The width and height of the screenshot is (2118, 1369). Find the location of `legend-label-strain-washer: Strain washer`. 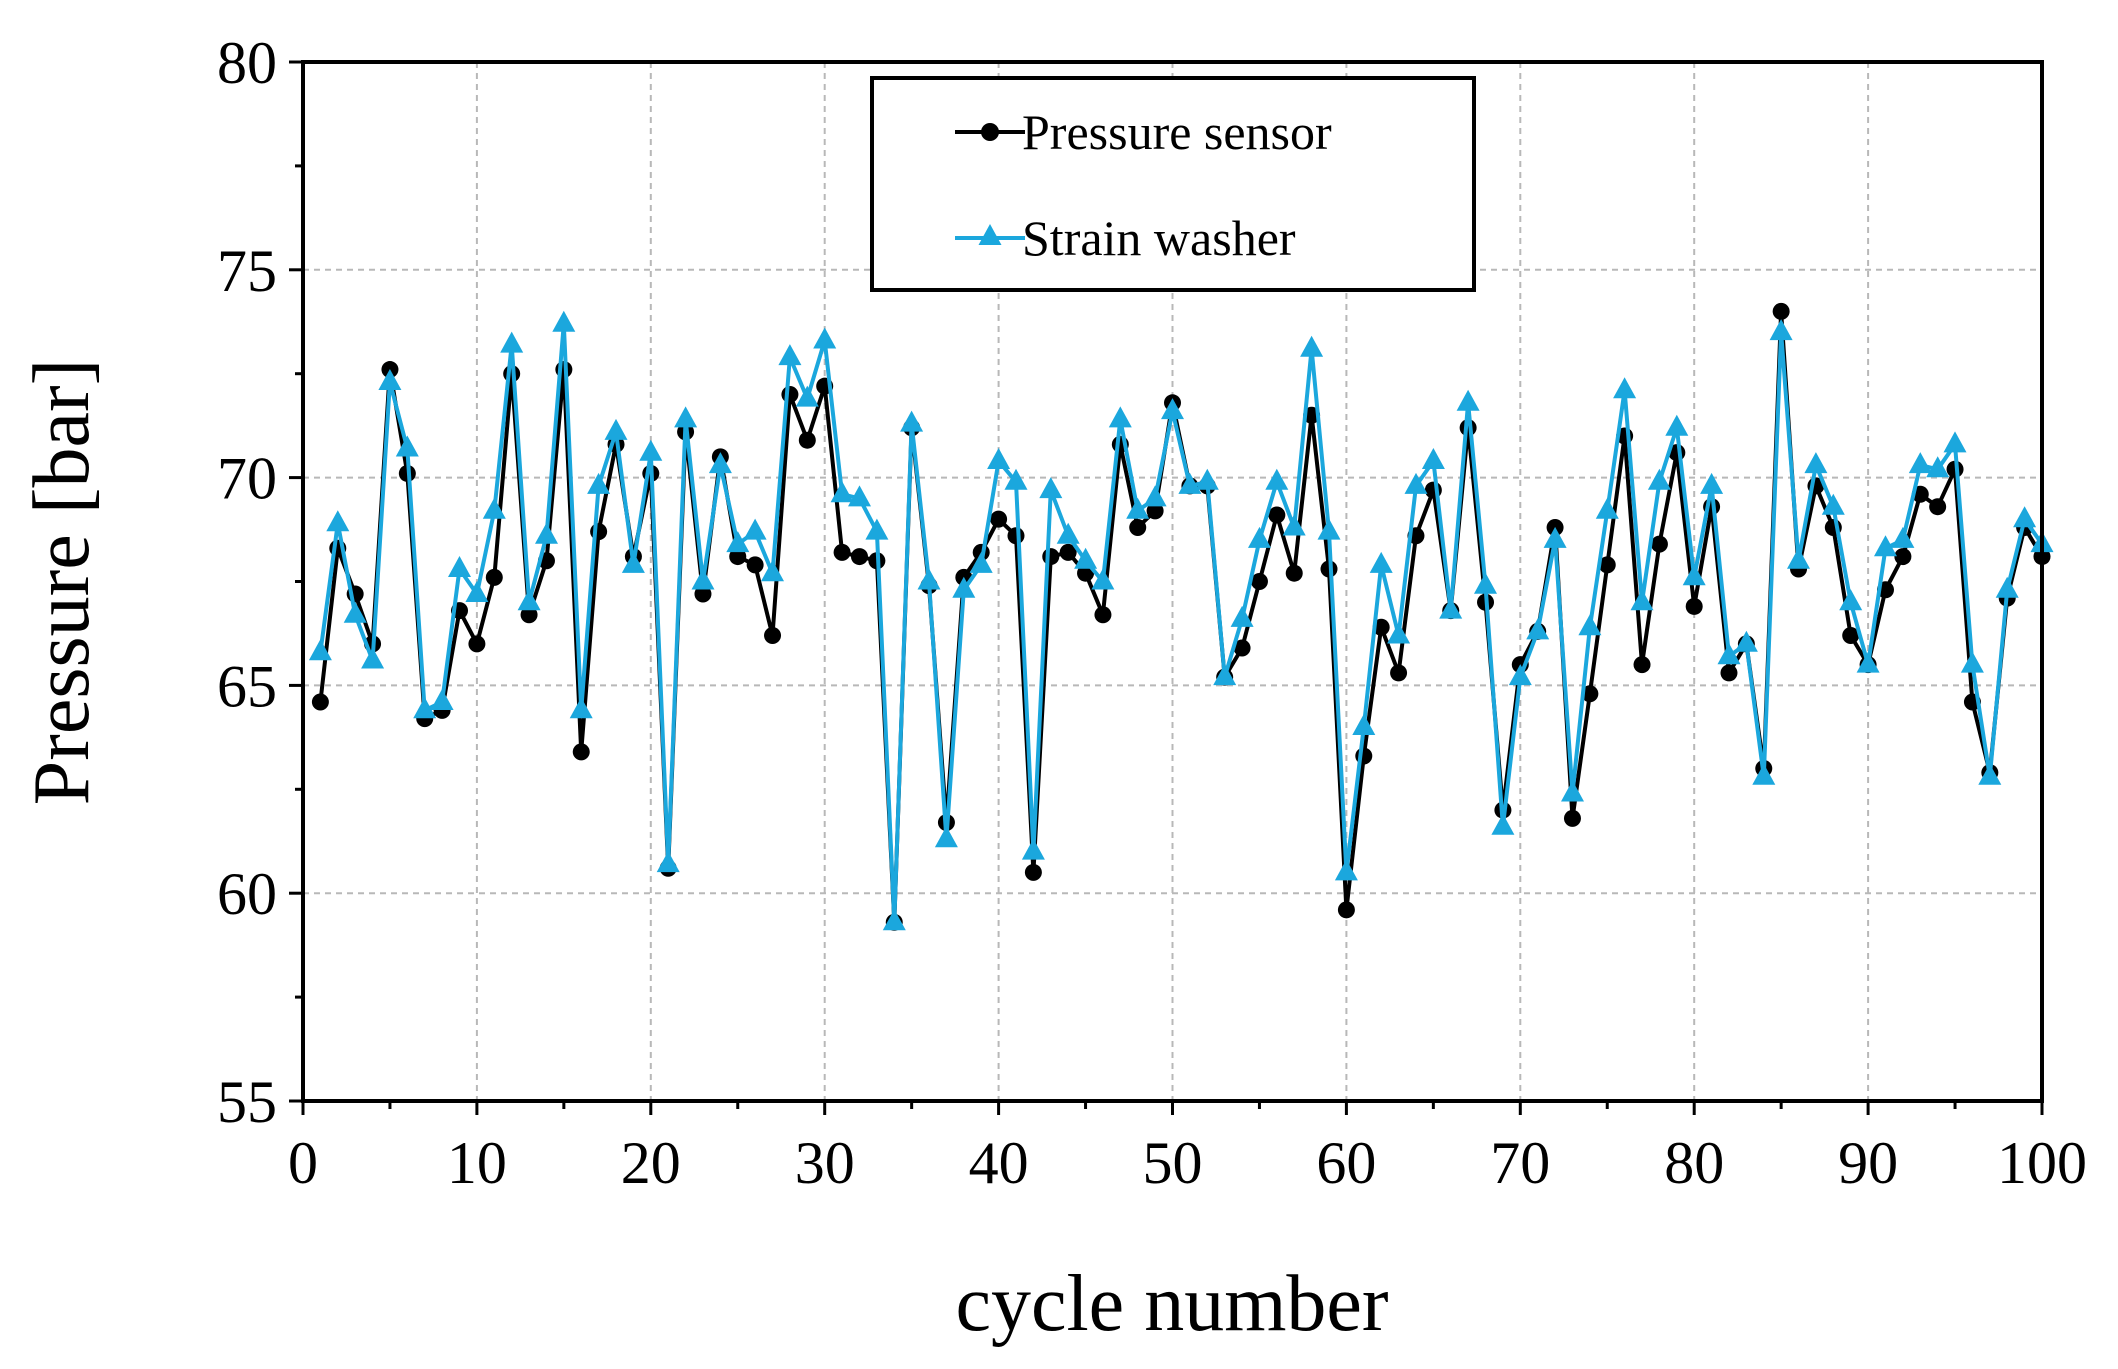

legend-label-strain-washer: Strain washer is located at coordinates (1159, 238).